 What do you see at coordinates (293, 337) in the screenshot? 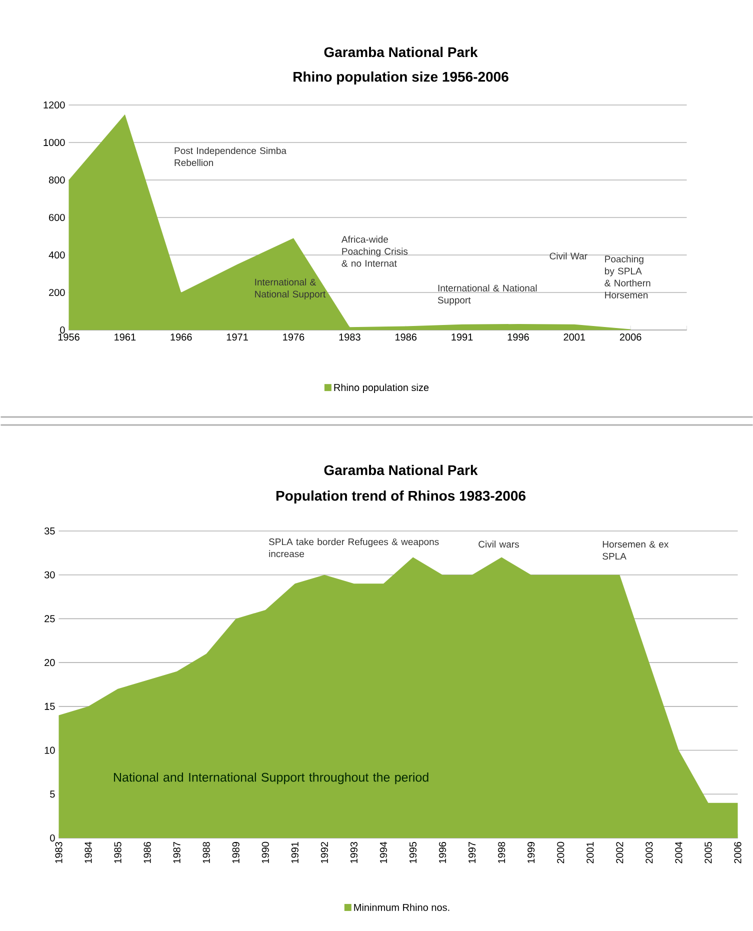
I see `x-tick-label: 1976` at bounding box center [293, 337].